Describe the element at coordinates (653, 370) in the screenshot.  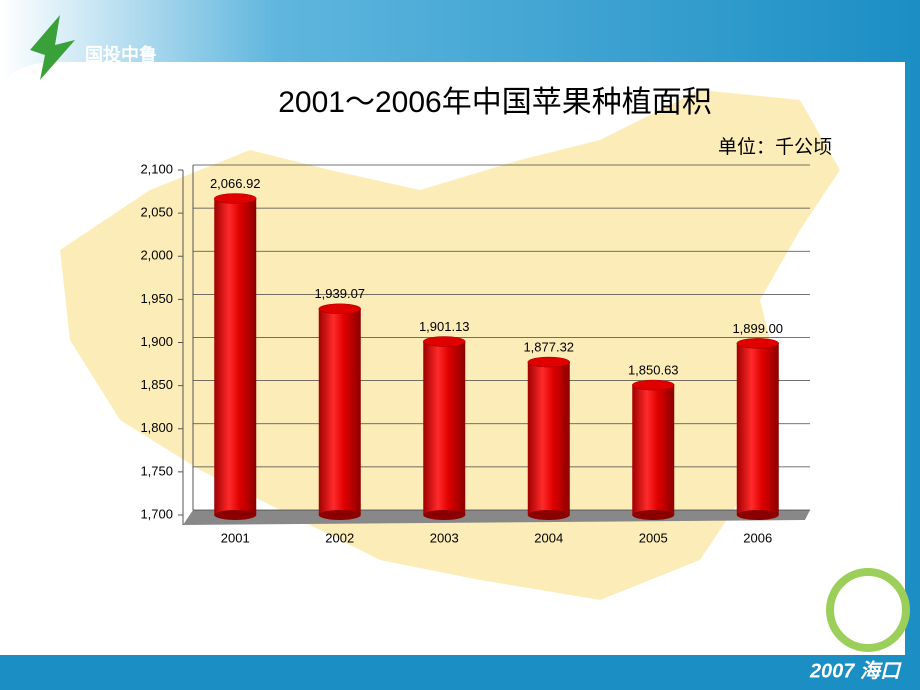
I see `value-label: 1,850.63` at that location.